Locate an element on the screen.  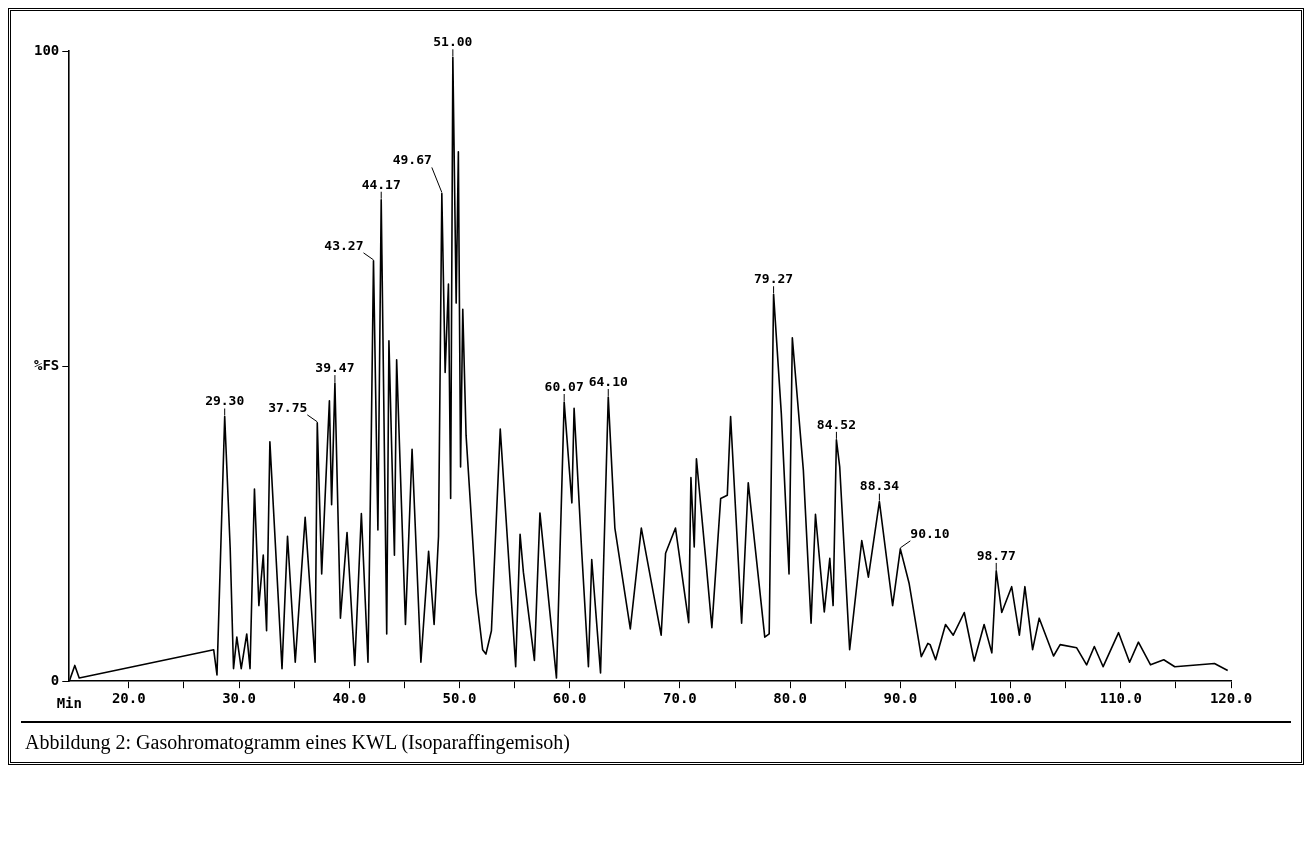
x-tick-label: 40.0 is located at coordinates (349, 698).